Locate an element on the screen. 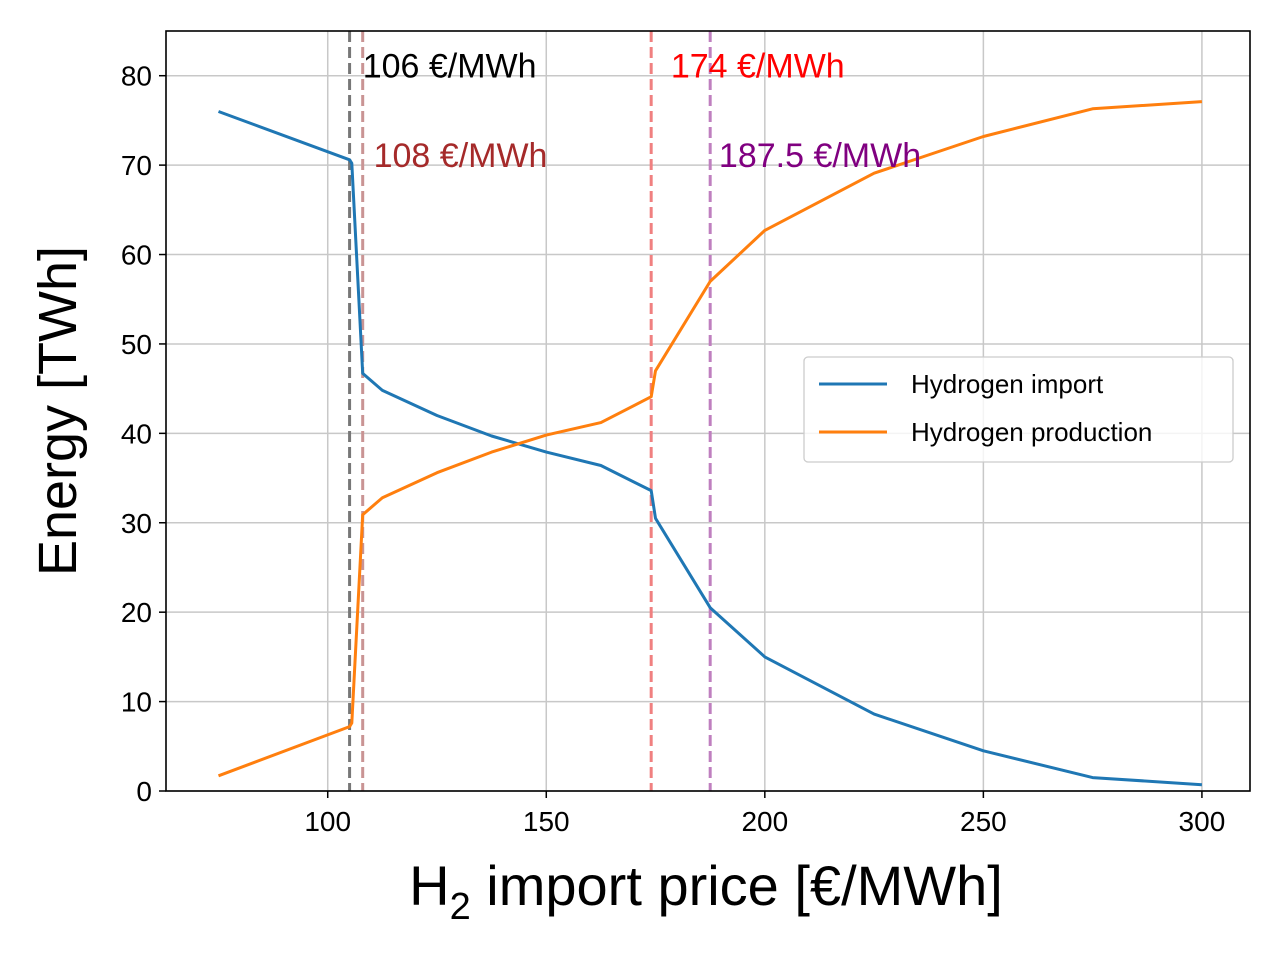  x-tick-label: 100 is located at coordinates (327, 821).